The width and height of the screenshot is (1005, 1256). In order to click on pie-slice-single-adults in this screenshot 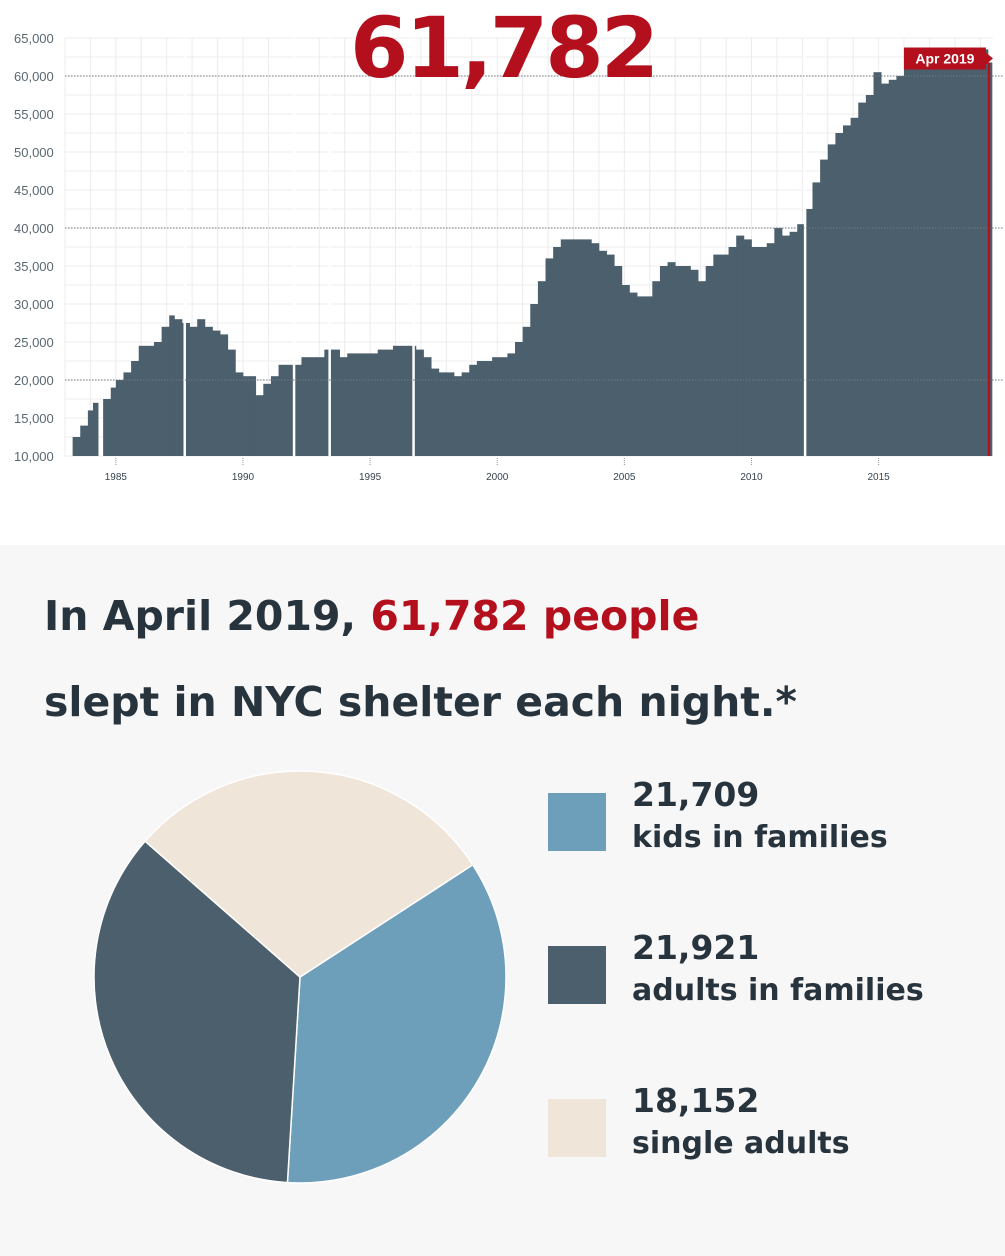, I will do `click(309, 874)`.